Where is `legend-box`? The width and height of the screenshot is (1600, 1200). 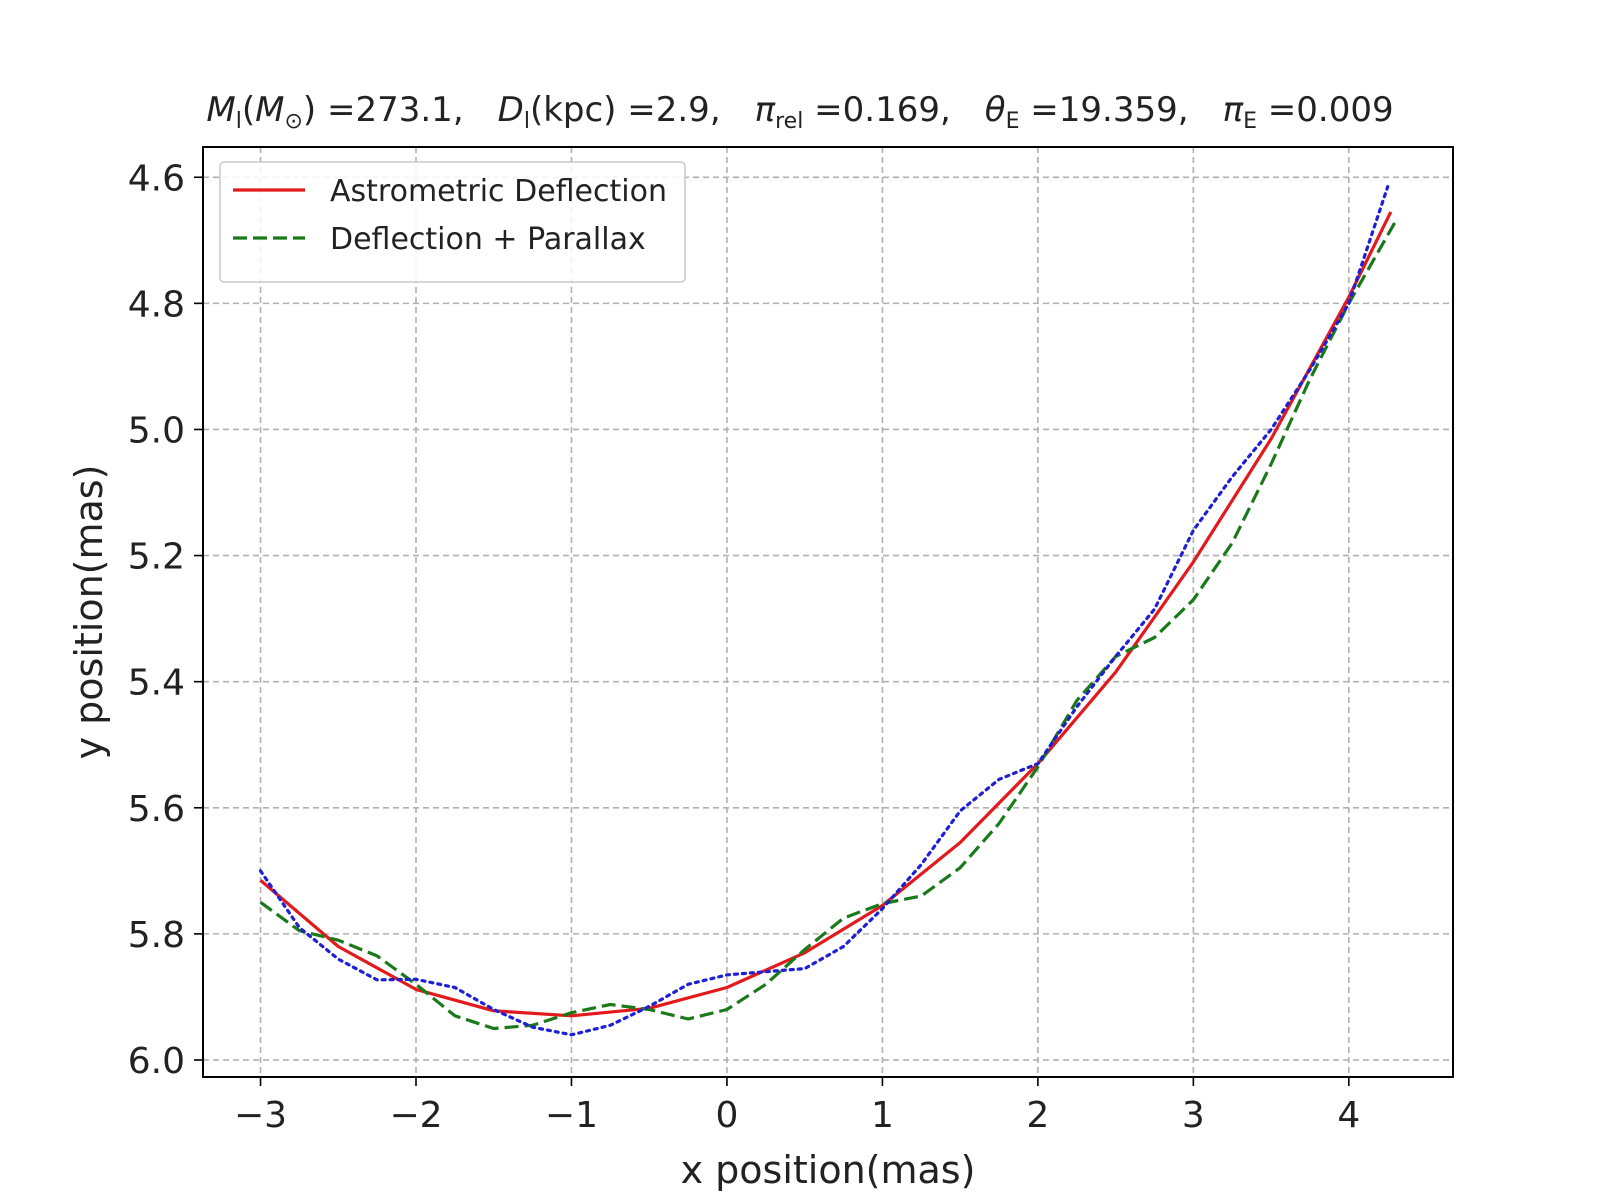 legend-box is located at coordinates (452, 222).